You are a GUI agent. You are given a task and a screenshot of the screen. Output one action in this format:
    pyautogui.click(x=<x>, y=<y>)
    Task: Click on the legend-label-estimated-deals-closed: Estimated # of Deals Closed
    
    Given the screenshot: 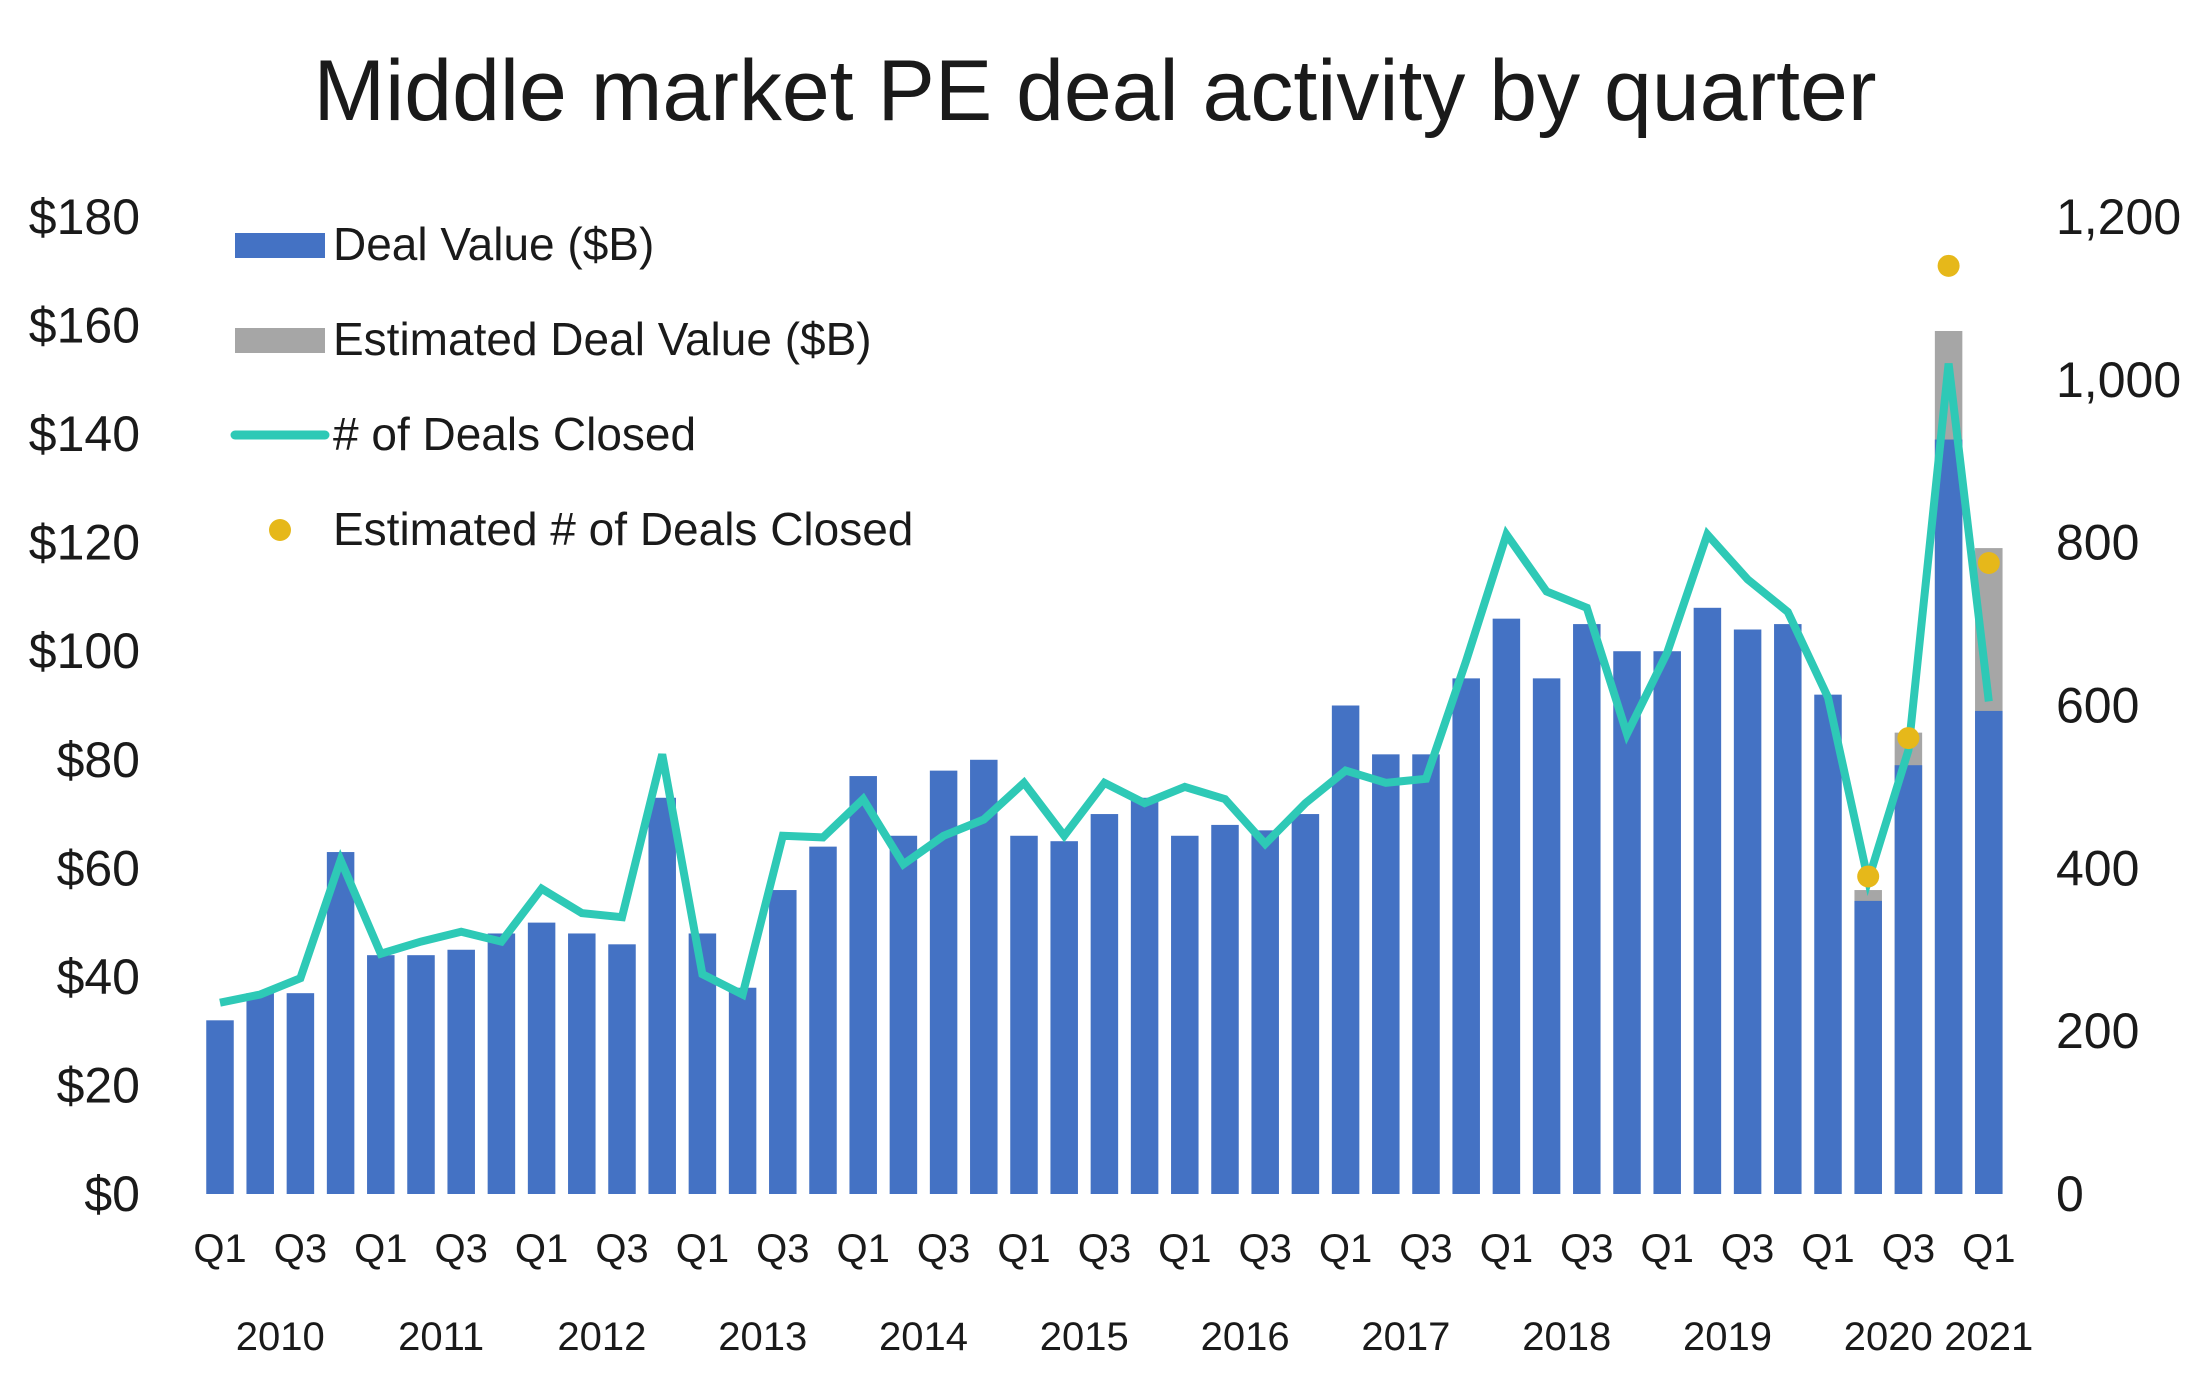 What is the action you would take?
    pyautogui.click(x=623, y=529)
    